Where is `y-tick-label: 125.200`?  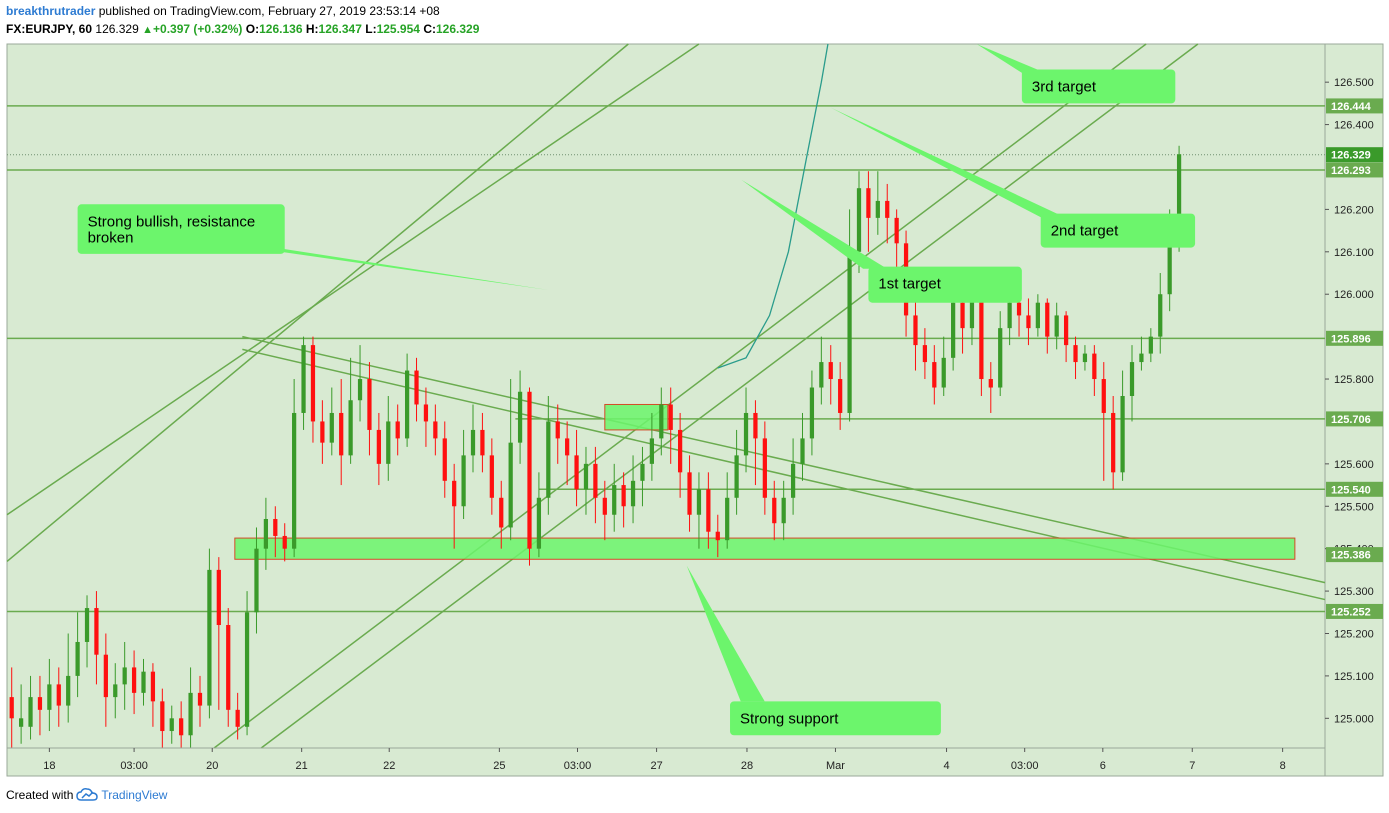 y-tick-label: 125.200 is located at coordinates (1354, 634).